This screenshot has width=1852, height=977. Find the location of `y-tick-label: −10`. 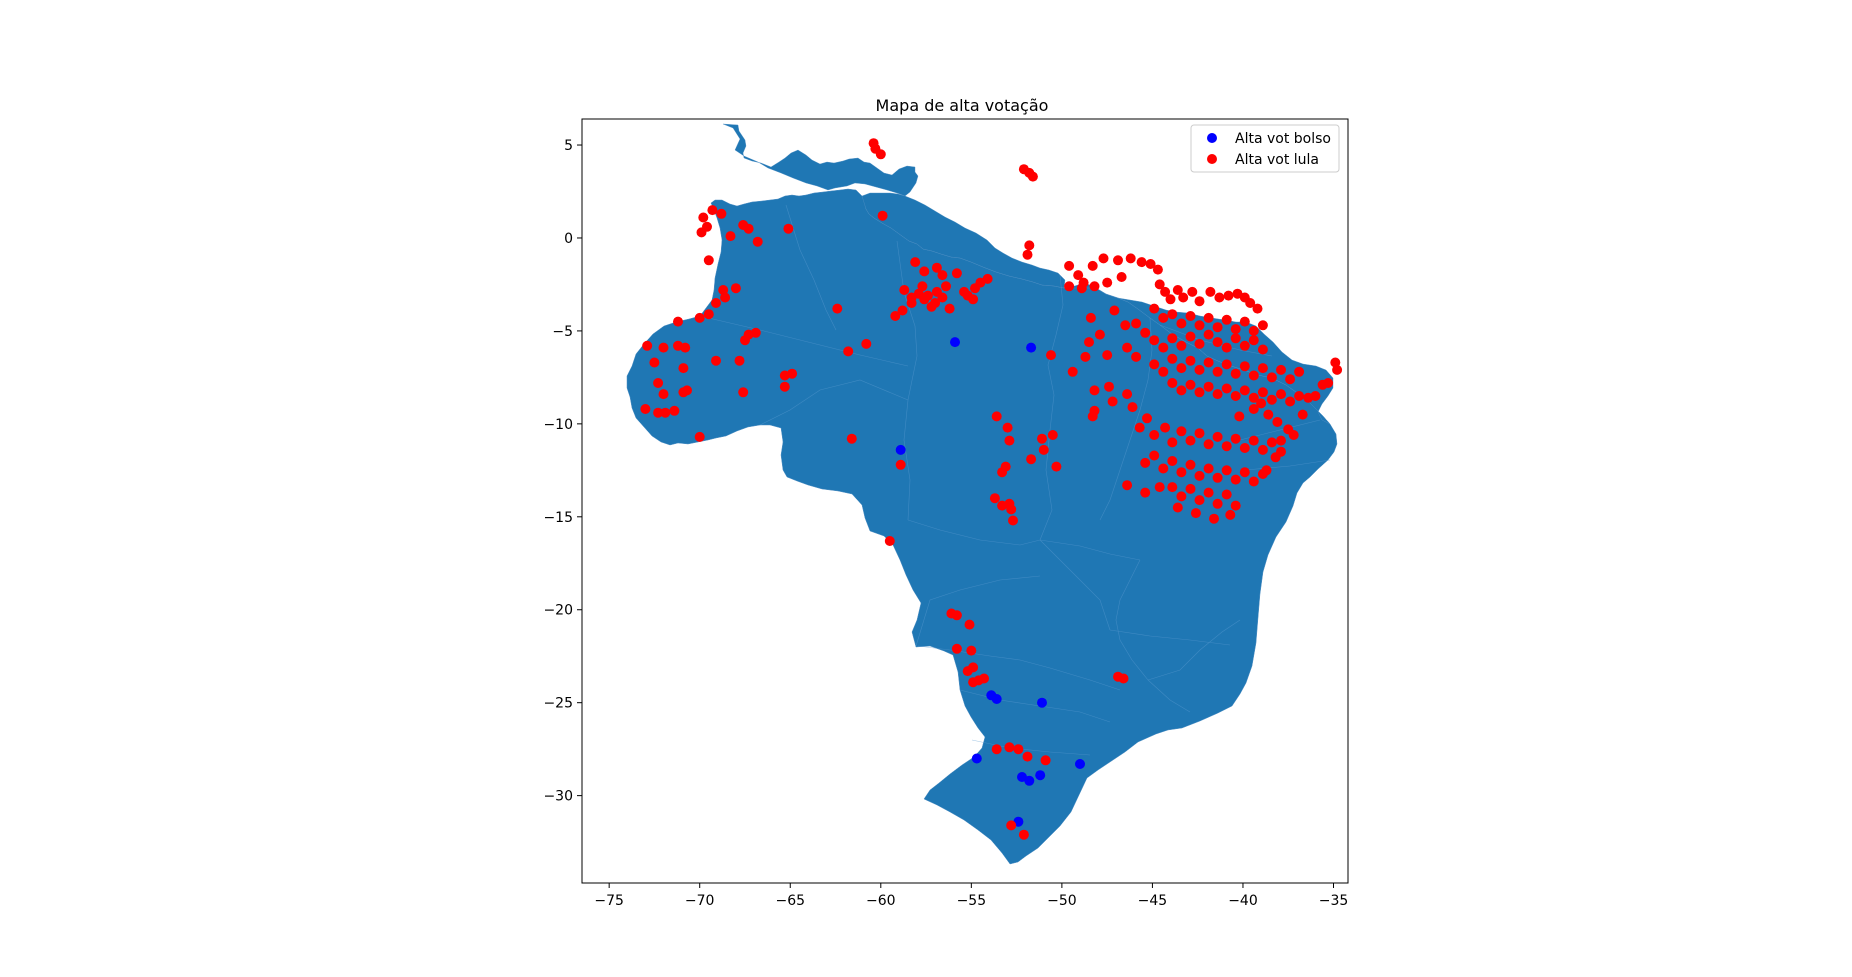

y-tick-label: −10 is located at coordinates (558, 425).